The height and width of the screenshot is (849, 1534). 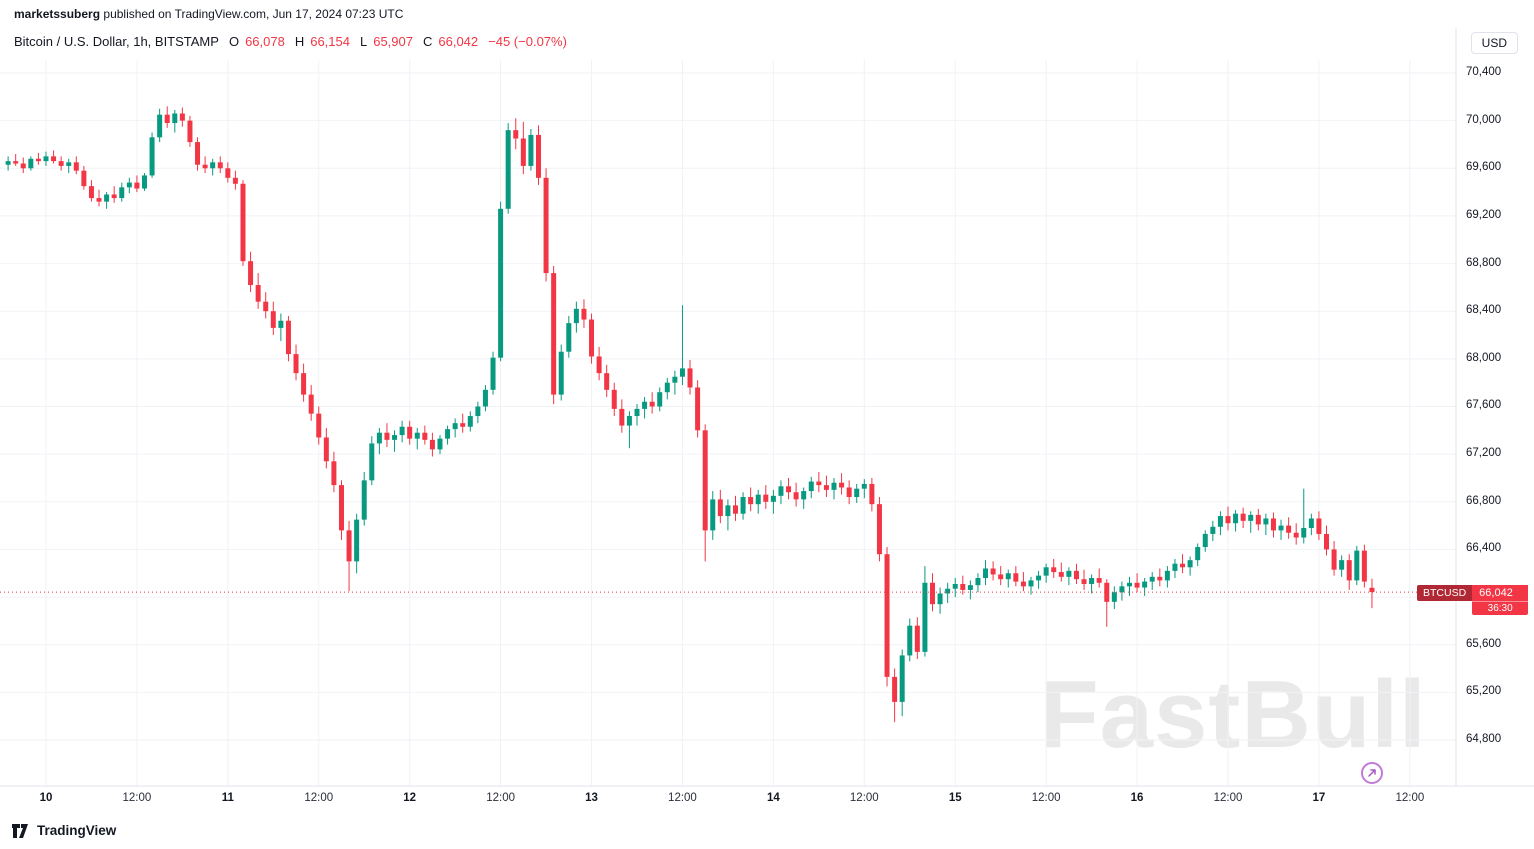 I want to click on price-axis-label: 70,400, so click(x=1484, y=72).